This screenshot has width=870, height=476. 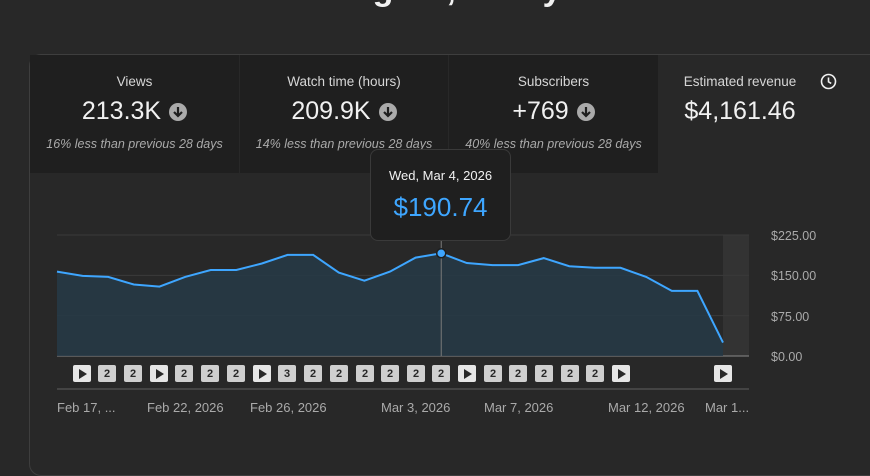 What do you see at coordinates (121, 111) in the screenshot?
I see `metric-value: 213.3K` at bounding box center [121, 111].